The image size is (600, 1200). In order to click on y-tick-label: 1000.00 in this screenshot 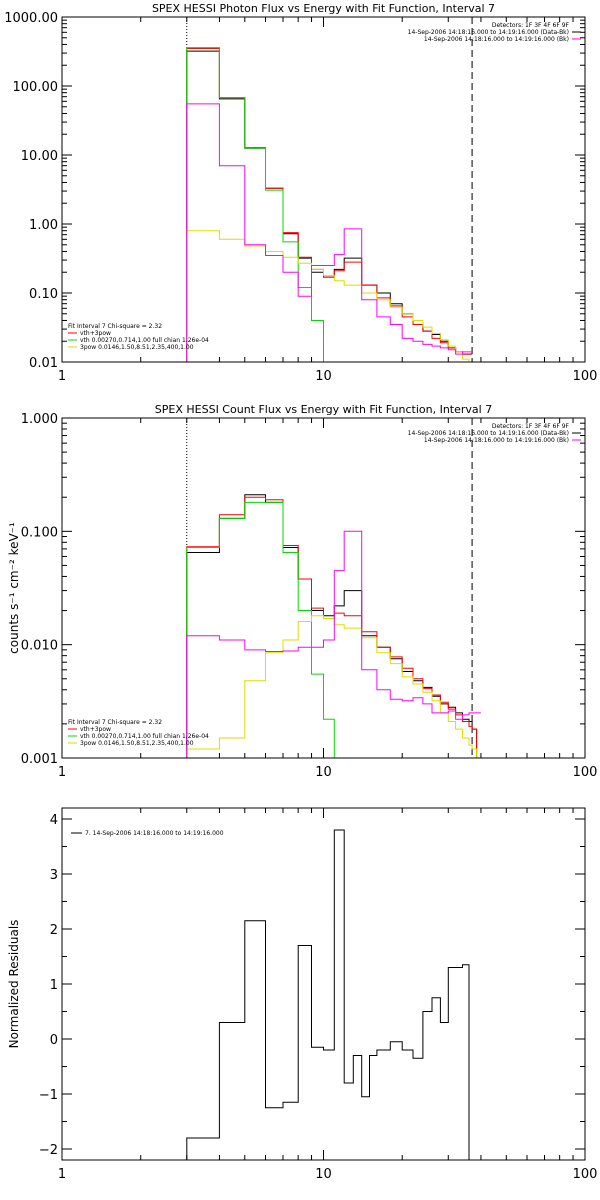, I will do `click(31, 18)`.